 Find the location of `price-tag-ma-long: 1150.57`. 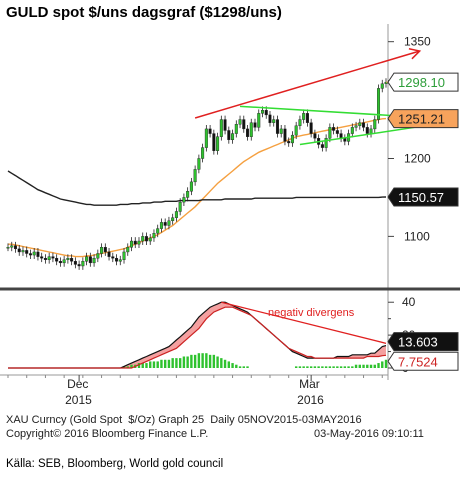

price-tag-ma-long: 1150.57 is located at coordinates (421, 197).